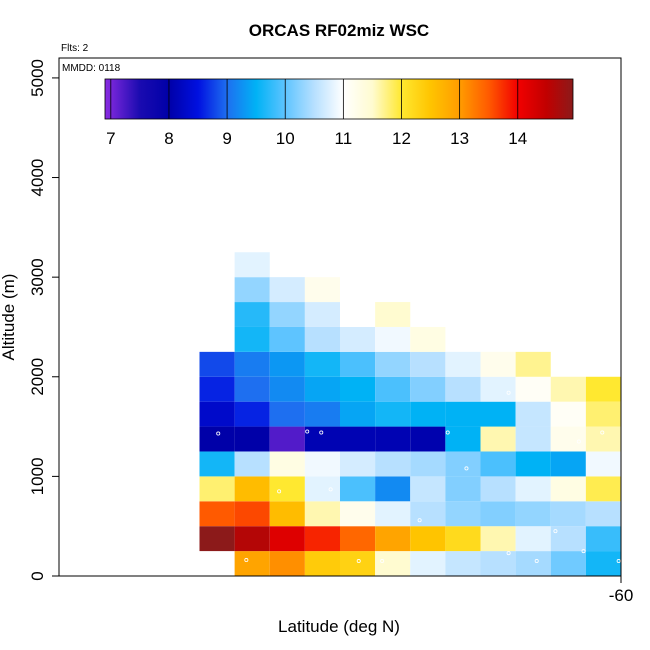 The image size is (650, 650). What do you see at coordinates (44, 320) in the screenshot?
I see `y-axis: 0 1000 2000 3000 4000 5000` at bounding box center [44, 320].